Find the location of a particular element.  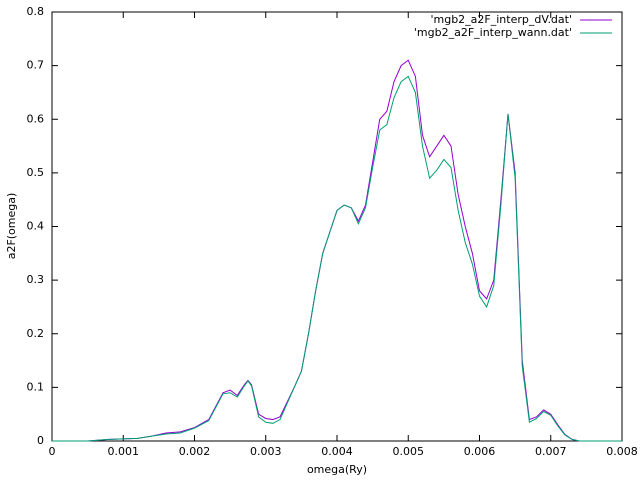

x-tick-label: 0.008 is located at coordinates (622, 451).